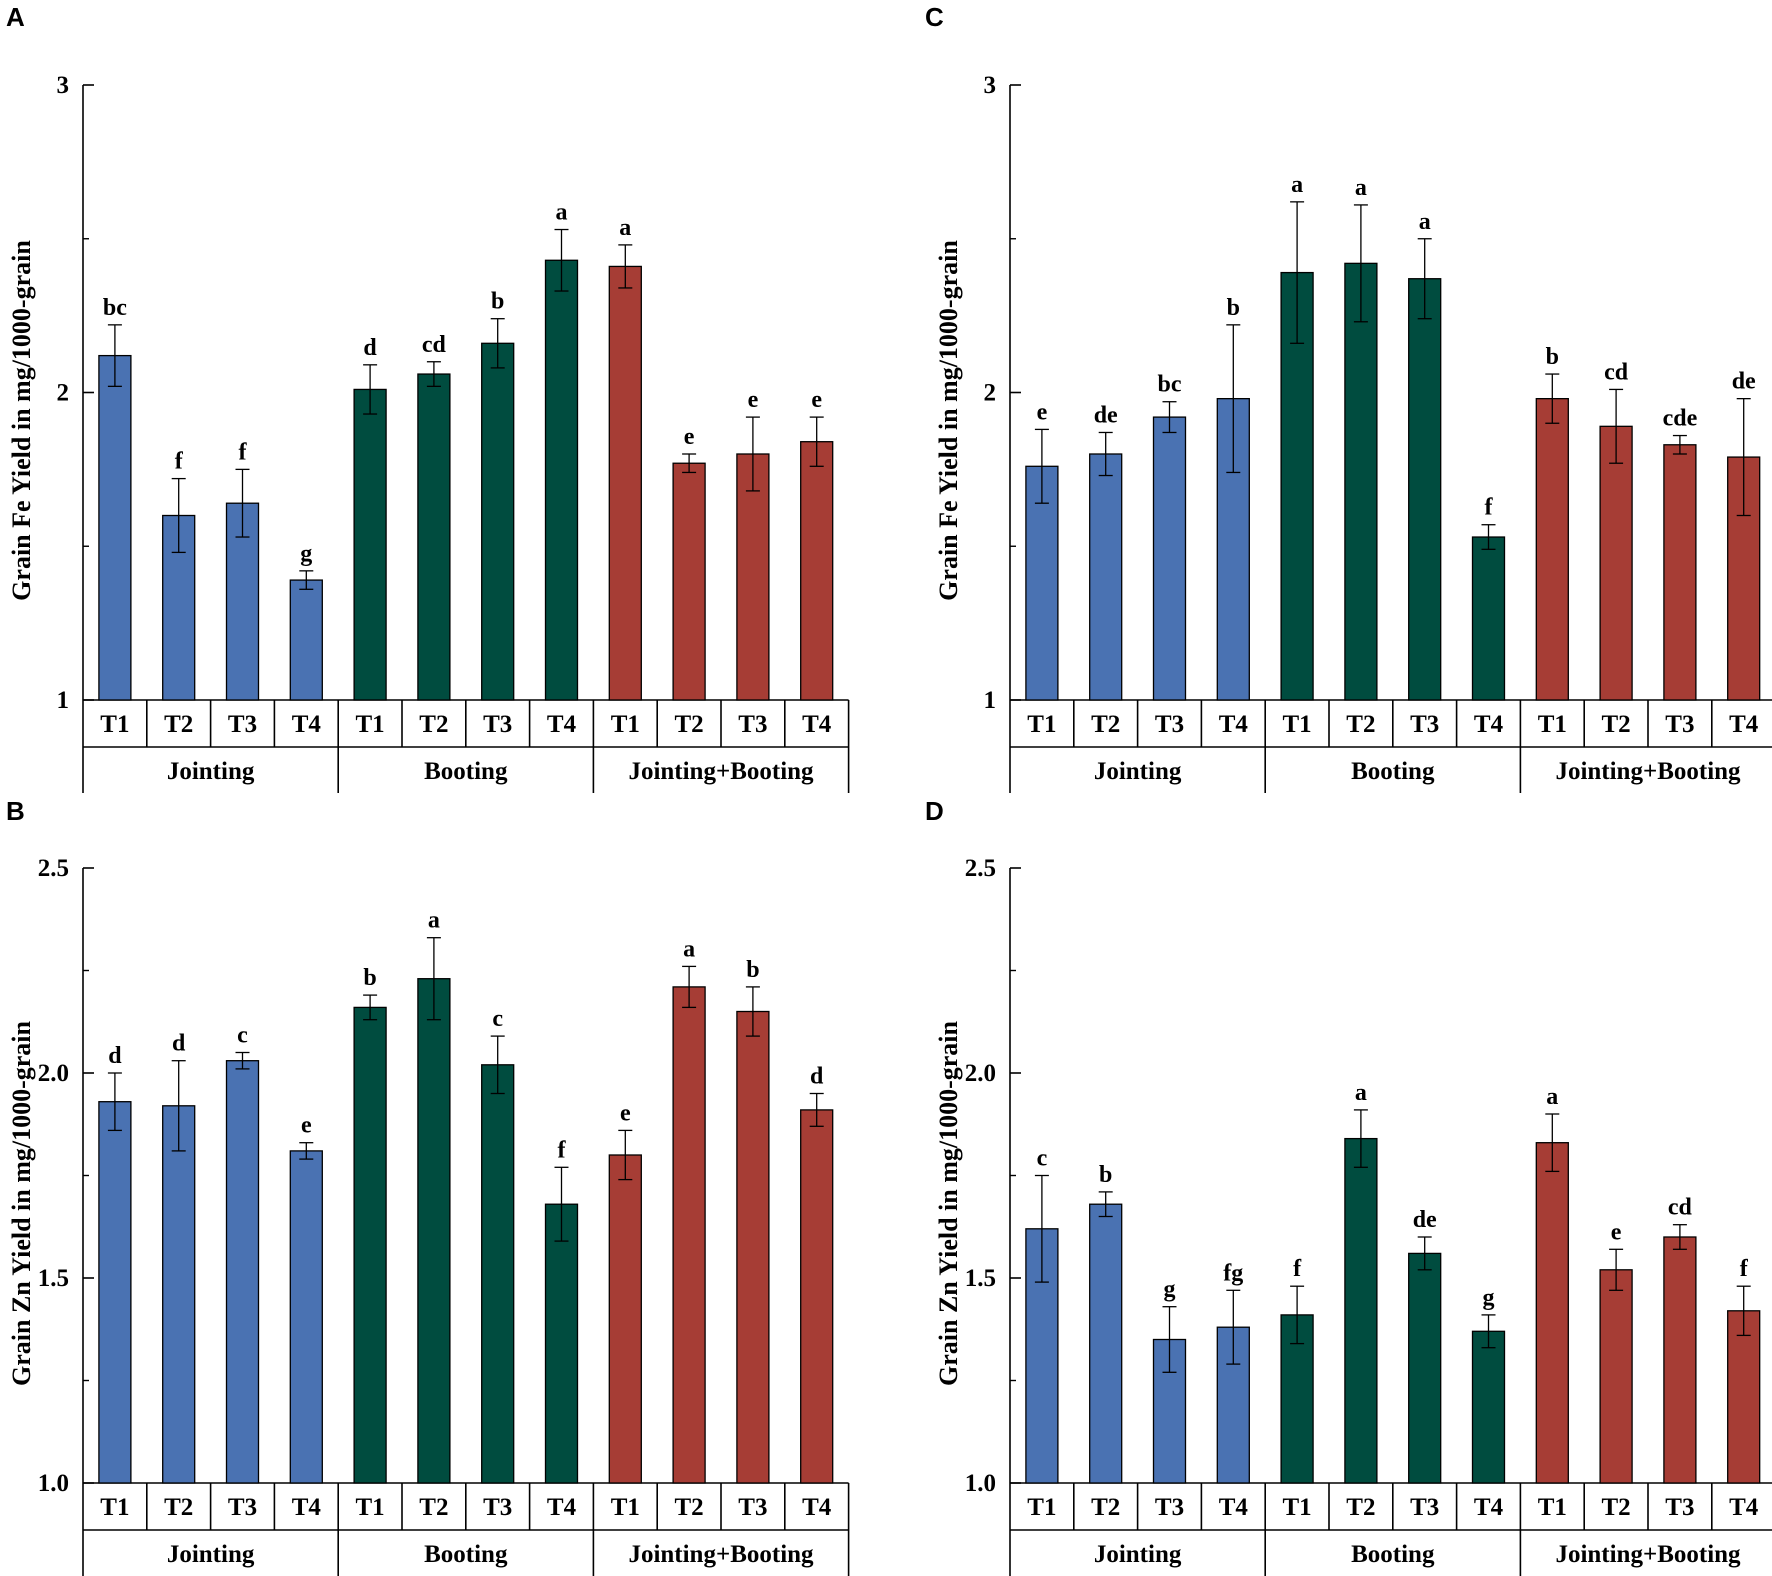  What do you see at coordinates (934, 17) in the screenshot?
I see `panel-label: C` at bounding box center [934, 17].